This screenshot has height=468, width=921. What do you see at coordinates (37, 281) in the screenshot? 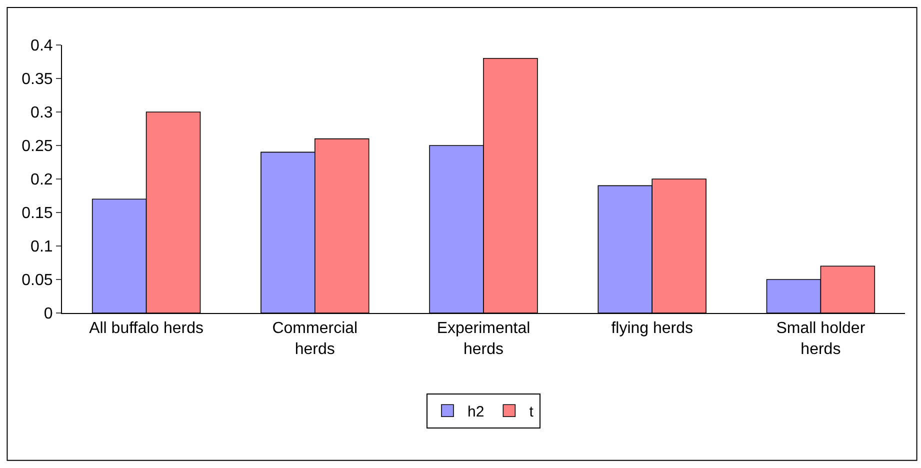
I see `y-tick-label: 0.05` at bounding box center [37, 281].